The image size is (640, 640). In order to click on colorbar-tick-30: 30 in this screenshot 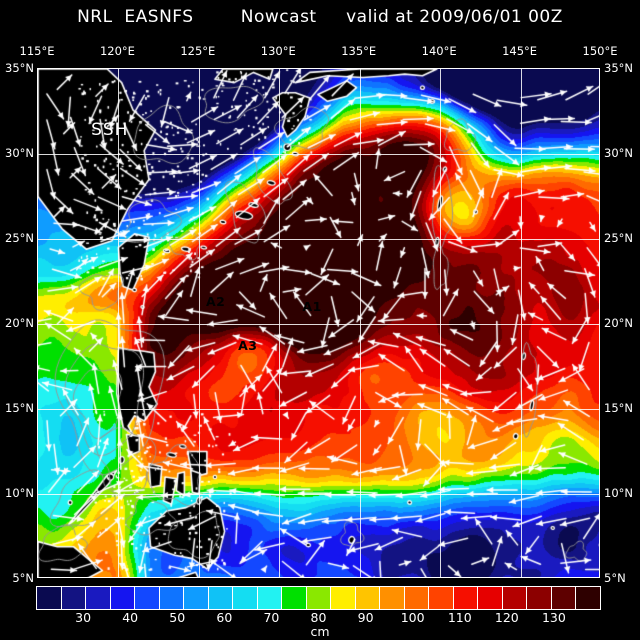, I will do `click(83, 617)`.